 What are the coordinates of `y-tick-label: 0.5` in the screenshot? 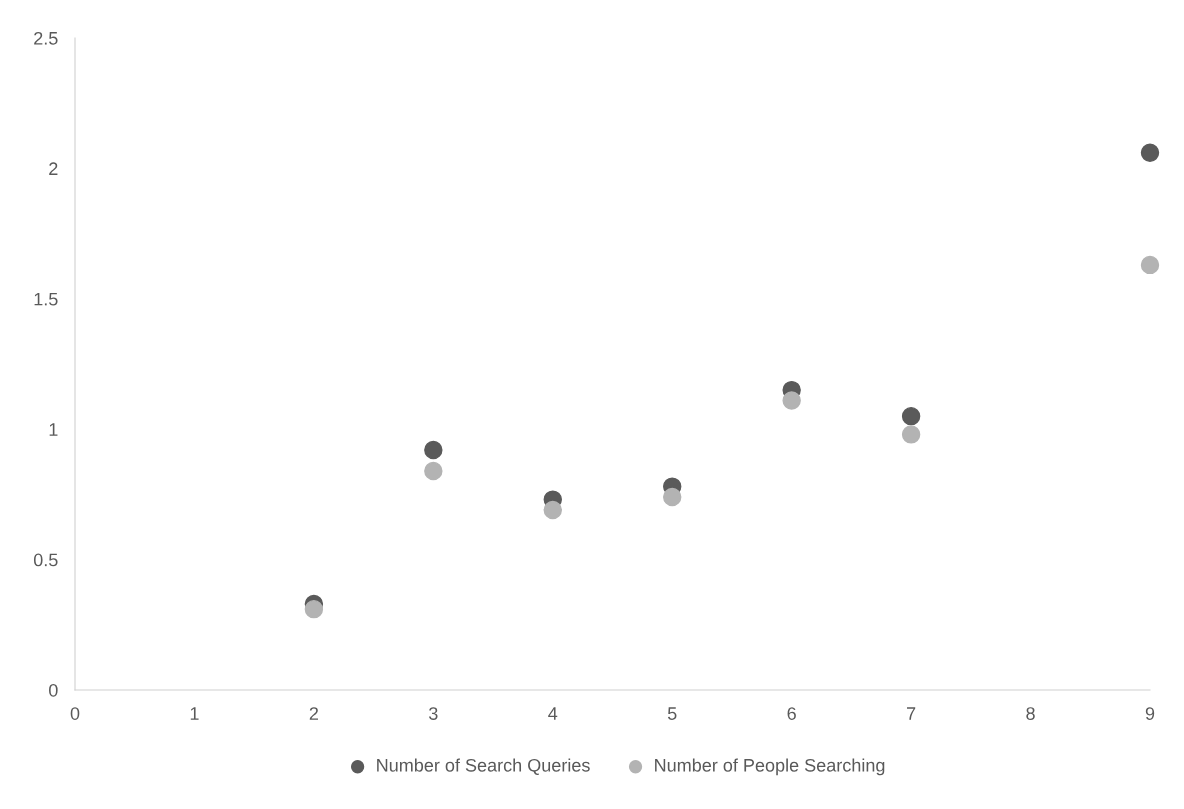 It's located at (45, 560).